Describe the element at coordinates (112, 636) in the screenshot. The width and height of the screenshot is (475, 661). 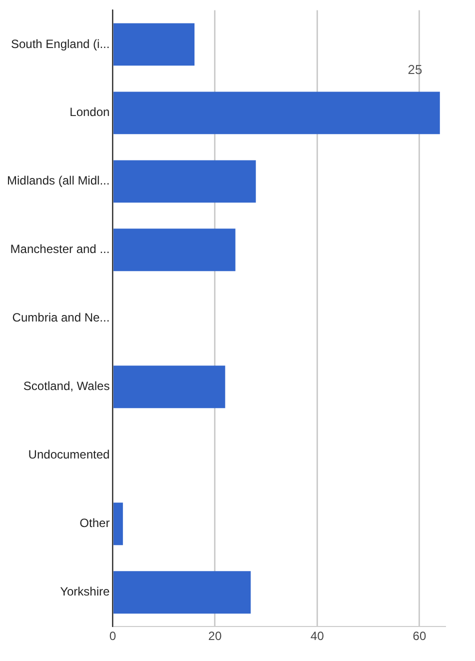
I see `x-tick-label: 0` at that location.